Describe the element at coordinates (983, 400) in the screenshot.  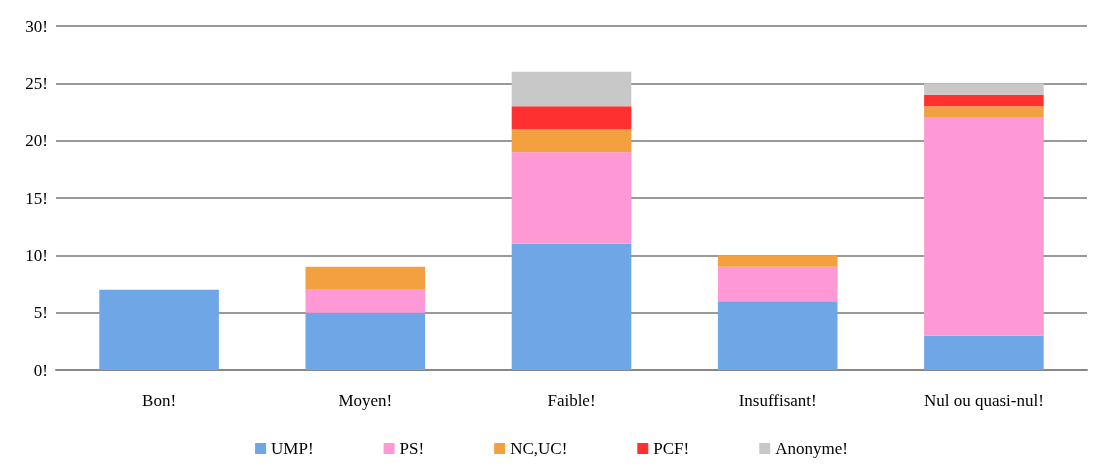
I see `x-tick-label: Nul ou quasi-nul!` at that location.